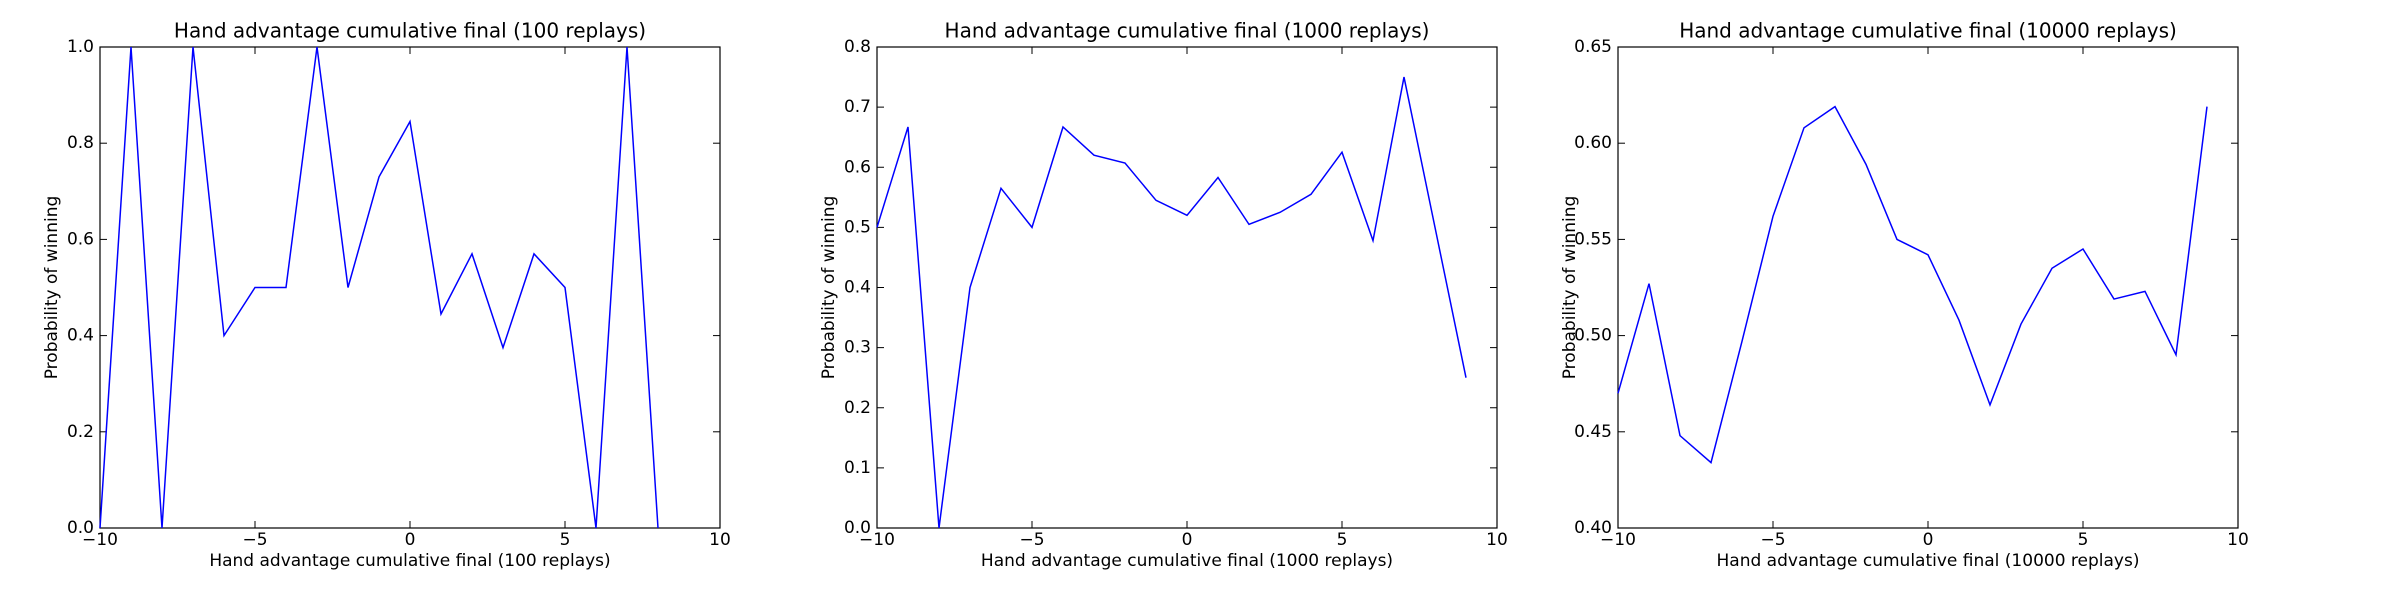 Image resolution: width=2400 pixels, height=600 pixels. I want to click on y-tick-label: 0.50, so click(1593, 336).